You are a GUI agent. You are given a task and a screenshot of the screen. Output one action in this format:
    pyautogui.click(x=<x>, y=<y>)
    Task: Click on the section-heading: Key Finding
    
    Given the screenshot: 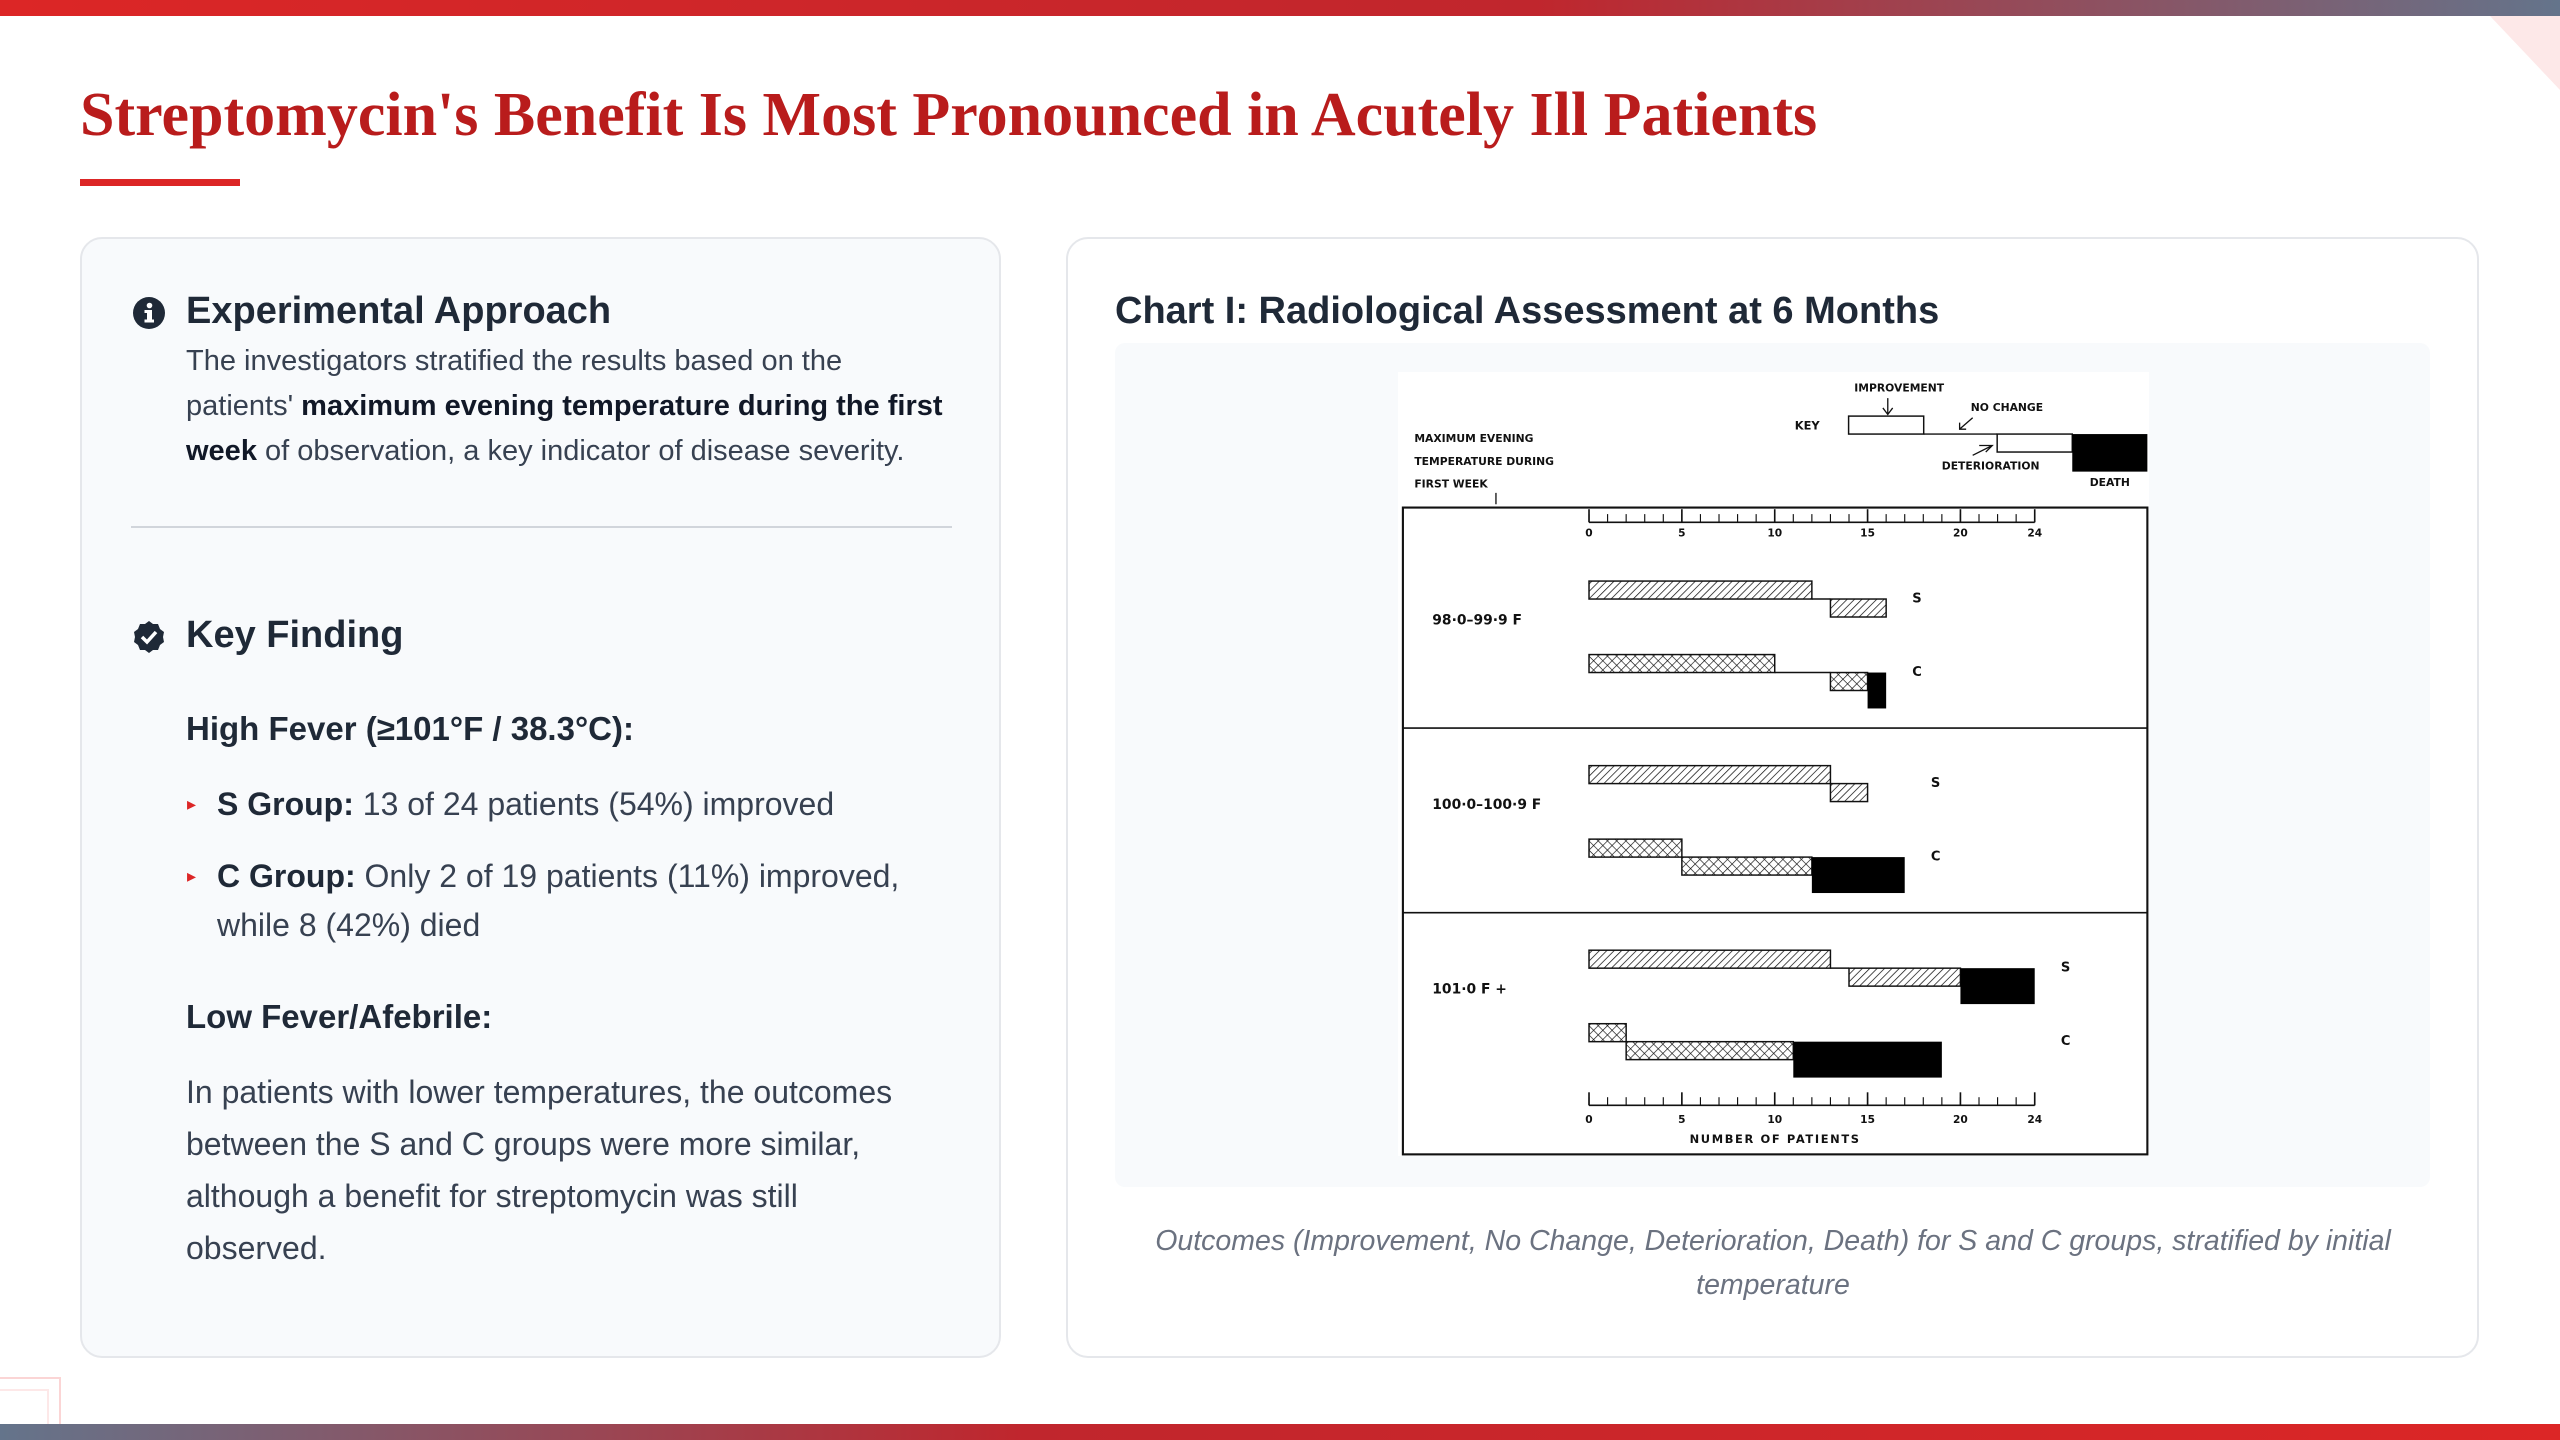 What is the action you would take?
    pyautogui.click(x=295, y=635)
    